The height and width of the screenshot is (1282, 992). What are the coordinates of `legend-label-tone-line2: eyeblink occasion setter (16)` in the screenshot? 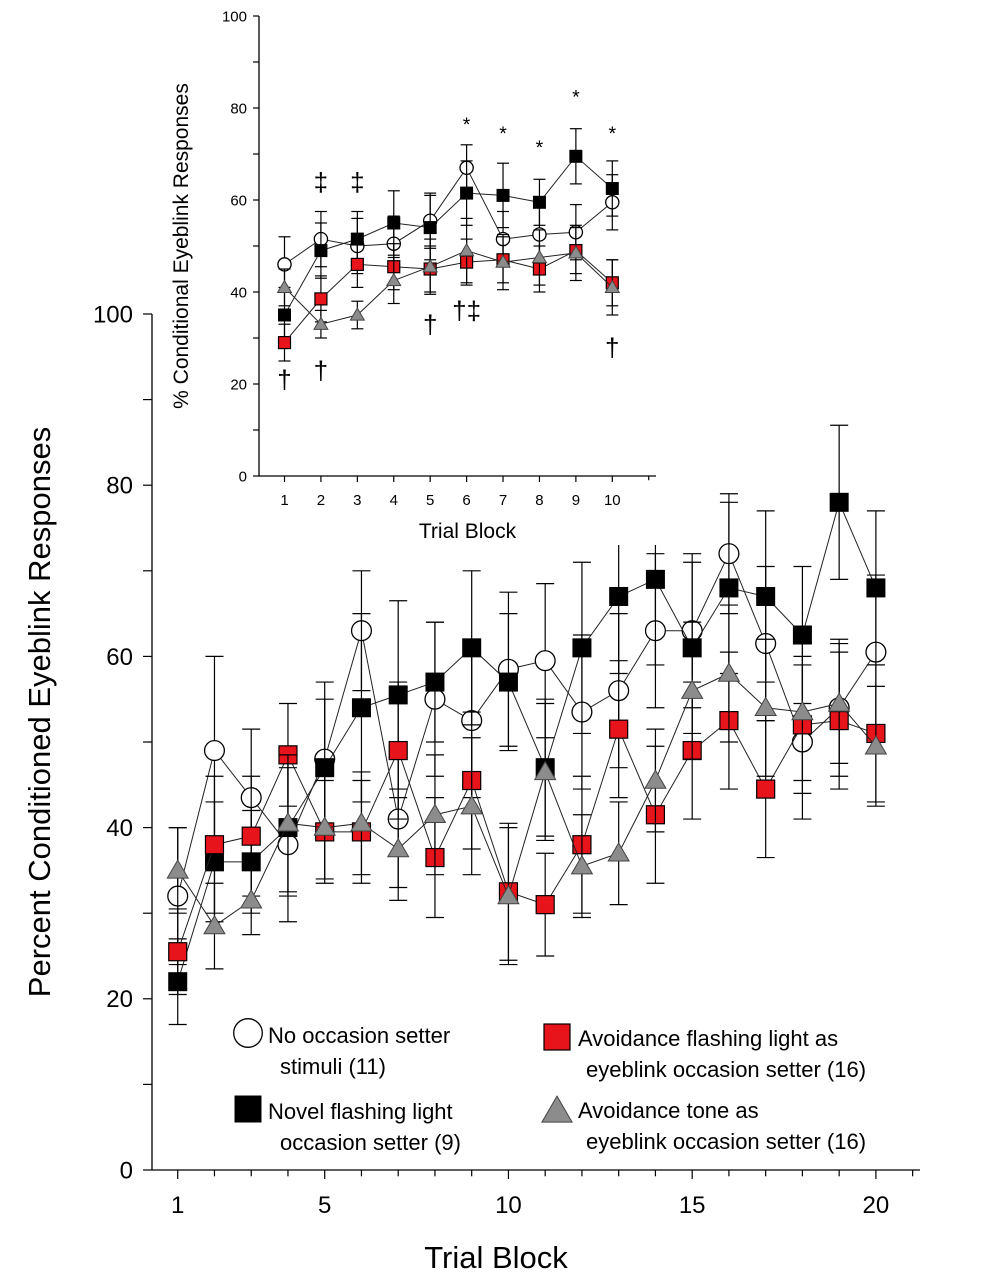 It's located at (726, 1141).